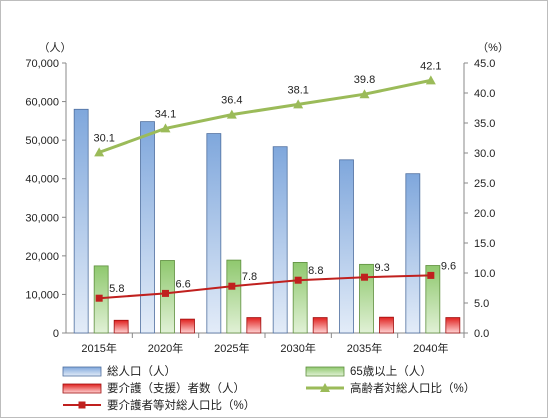 This screenshot has width=548, height=418. What do you see at coordinates (249, 277) in the screenshot?
I see `data-label-care-ratio: 7.8` at bounding box center [249, 277].